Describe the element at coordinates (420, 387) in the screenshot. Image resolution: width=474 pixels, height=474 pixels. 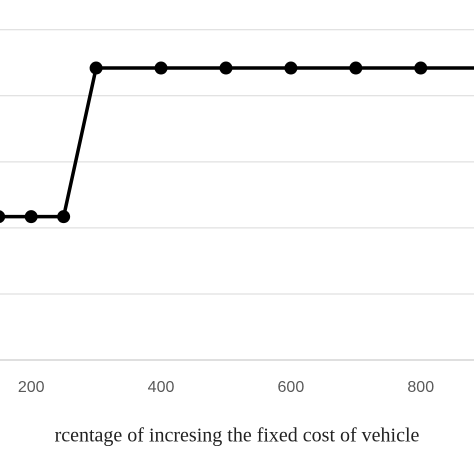
I see `x-tick-label: 800` at that location.